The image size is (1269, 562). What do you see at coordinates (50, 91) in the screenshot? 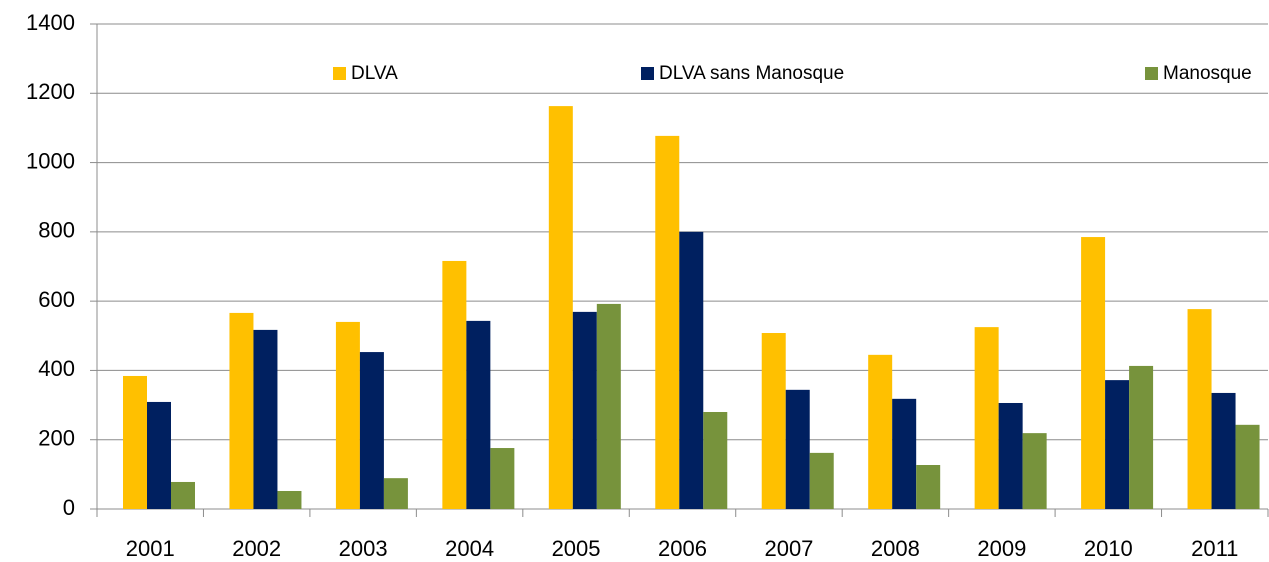
I see `y-tick-label: 1200` at bounding box center [50, 91].